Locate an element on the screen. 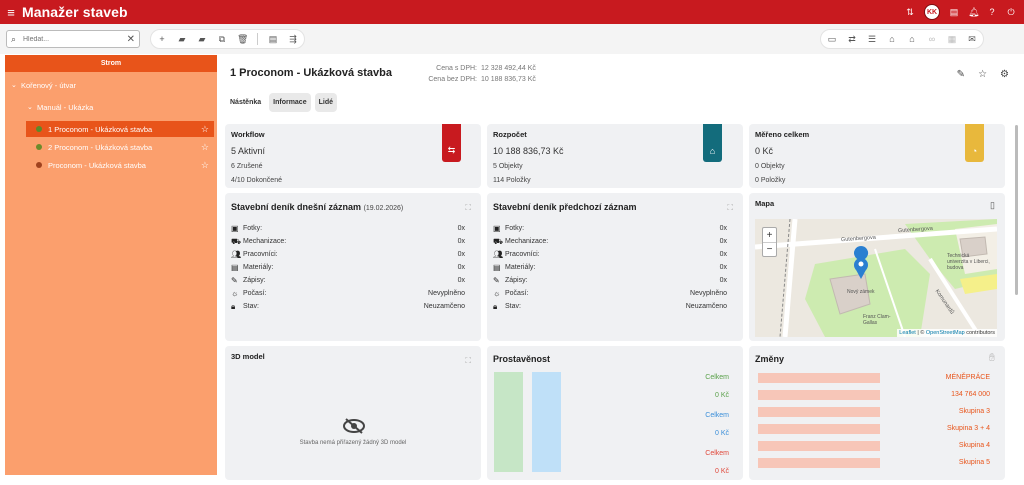 The width and height of the screenshot is (1024, 485). home-icon: ⌂ is located at coordinates (912, 39).